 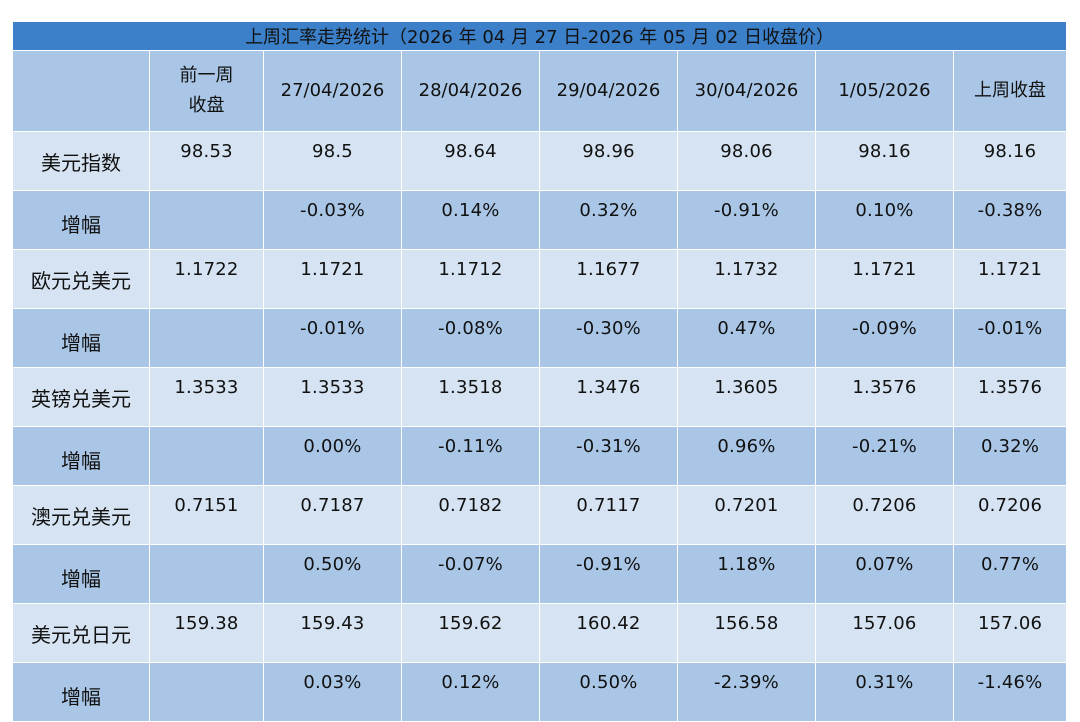 I want to click on cell-last-week: 98.16, so click(x=1010, y=161).